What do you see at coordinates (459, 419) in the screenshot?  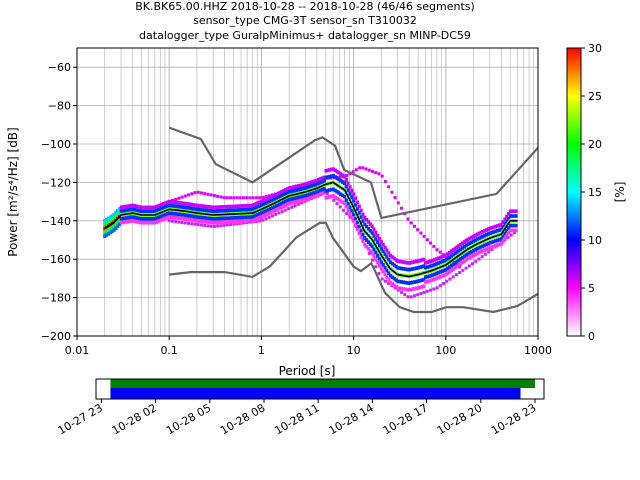 I see `timeline-tick-label: 10-28 20` at bounding box center [459, 419].